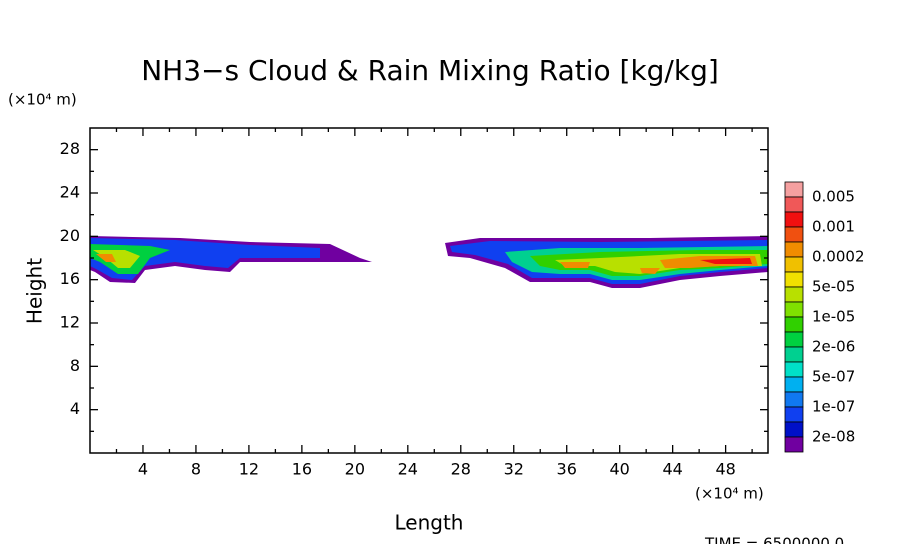  What do you see at coordinates (143, 469) in the screenshot?
I see `x-tick-label: 4` at bounding box center [143, 469].